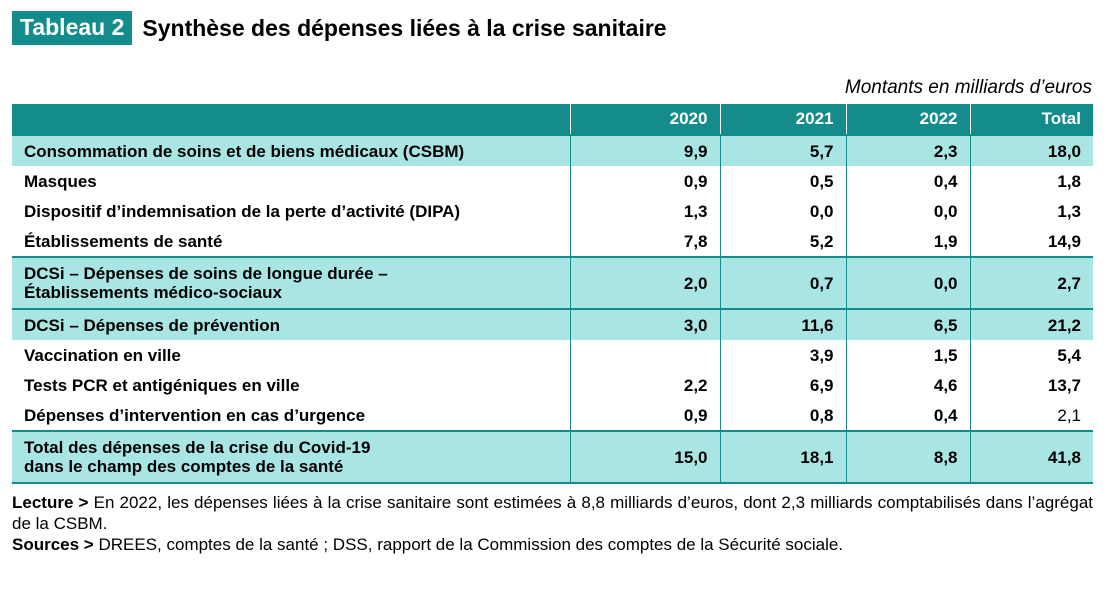  Describe the element at coordinates (644, 211) in the screenshot. I see `cell-2020: 1,3` at that location.